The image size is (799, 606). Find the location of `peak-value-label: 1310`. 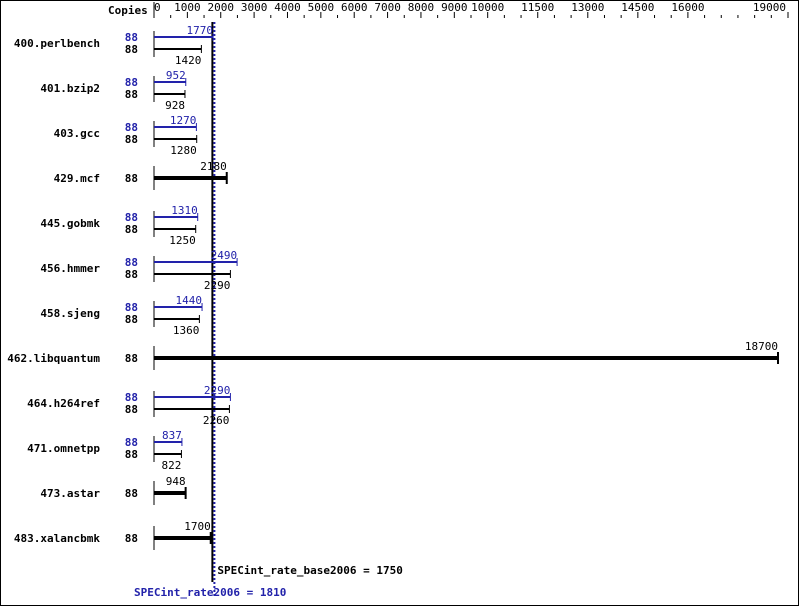

peak-value-label: 1310 is located at coordinates (184, 210).